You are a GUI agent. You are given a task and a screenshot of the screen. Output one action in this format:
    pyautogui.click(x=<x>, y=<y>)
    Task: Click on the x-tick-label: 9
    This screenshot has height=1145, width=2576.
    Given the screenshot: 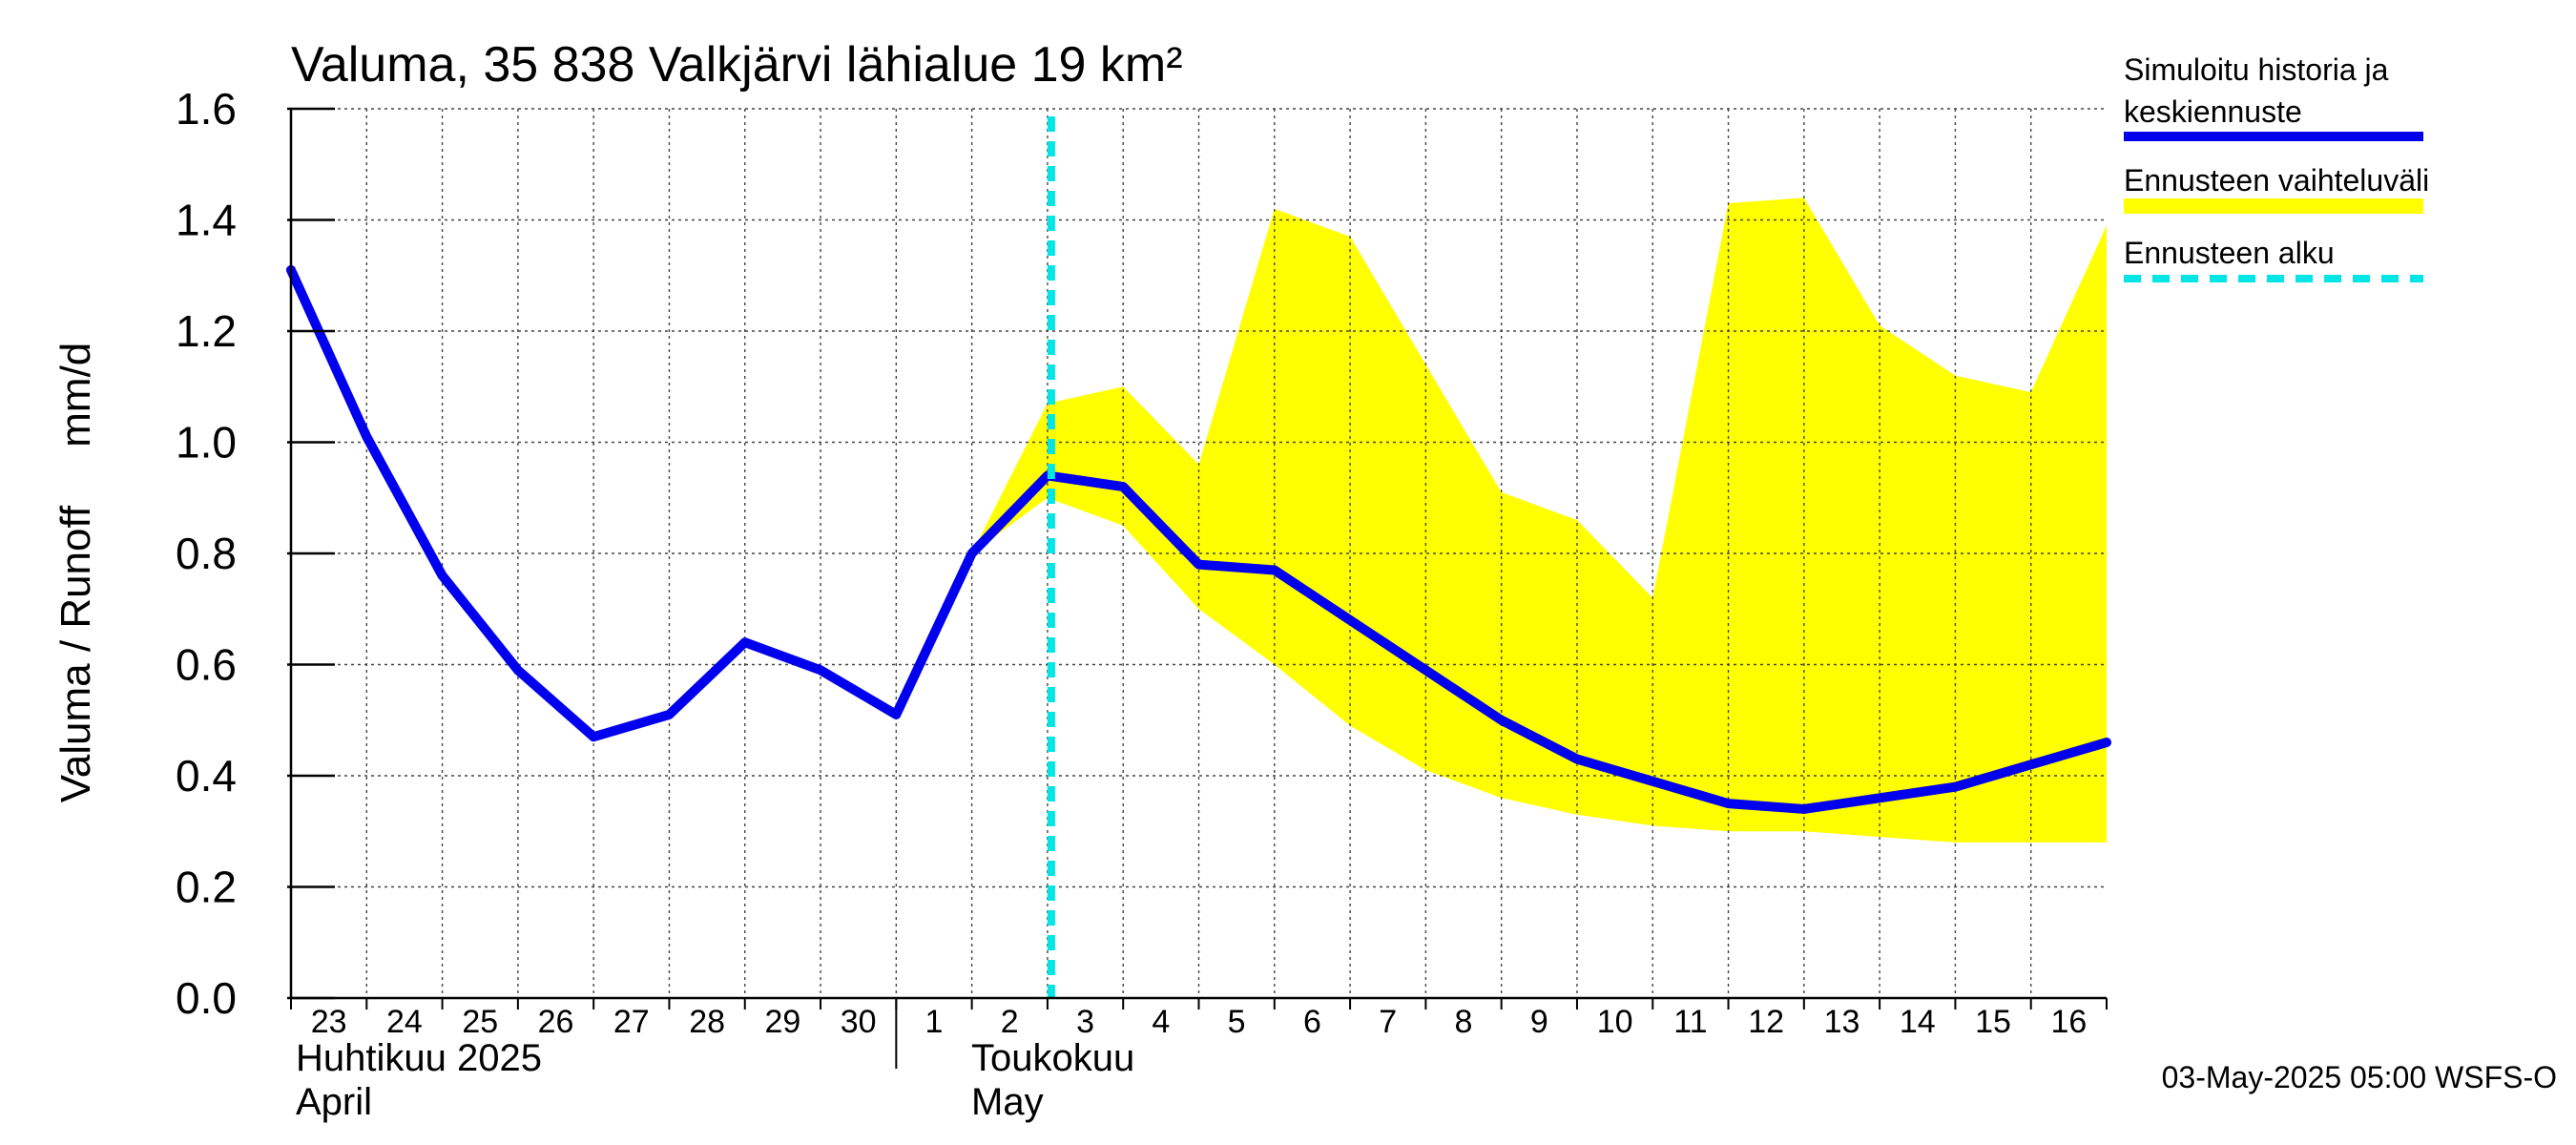 What is the action you would take?
    pyautogui.click(x=1539, y=1022)
    